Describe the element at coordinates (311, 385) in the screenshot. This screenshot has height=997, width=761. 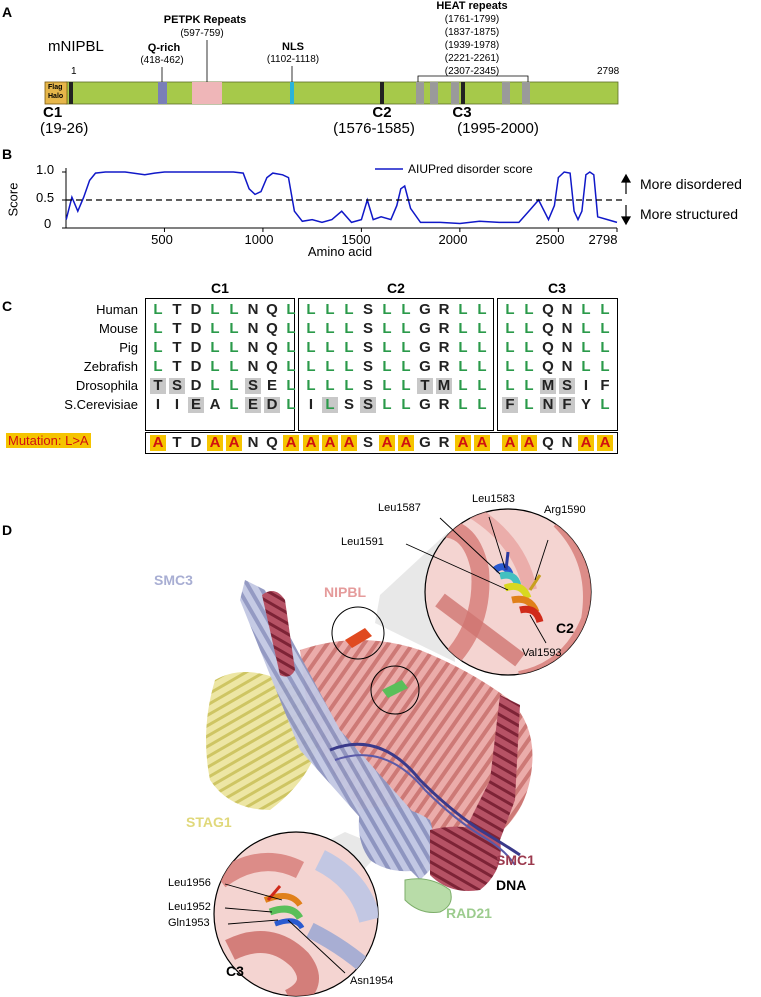
I see `residue-c2-r5-p1: L` at that location.